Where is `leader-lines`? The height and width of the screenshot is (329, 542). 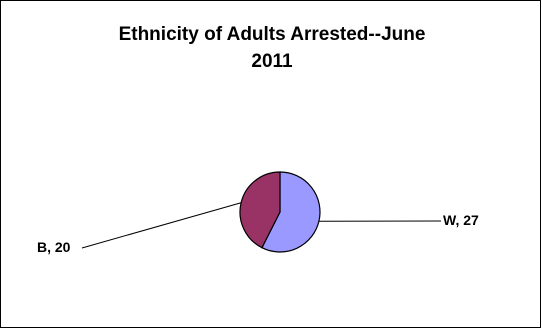
leader-lines is located at coordinates (261, 225).